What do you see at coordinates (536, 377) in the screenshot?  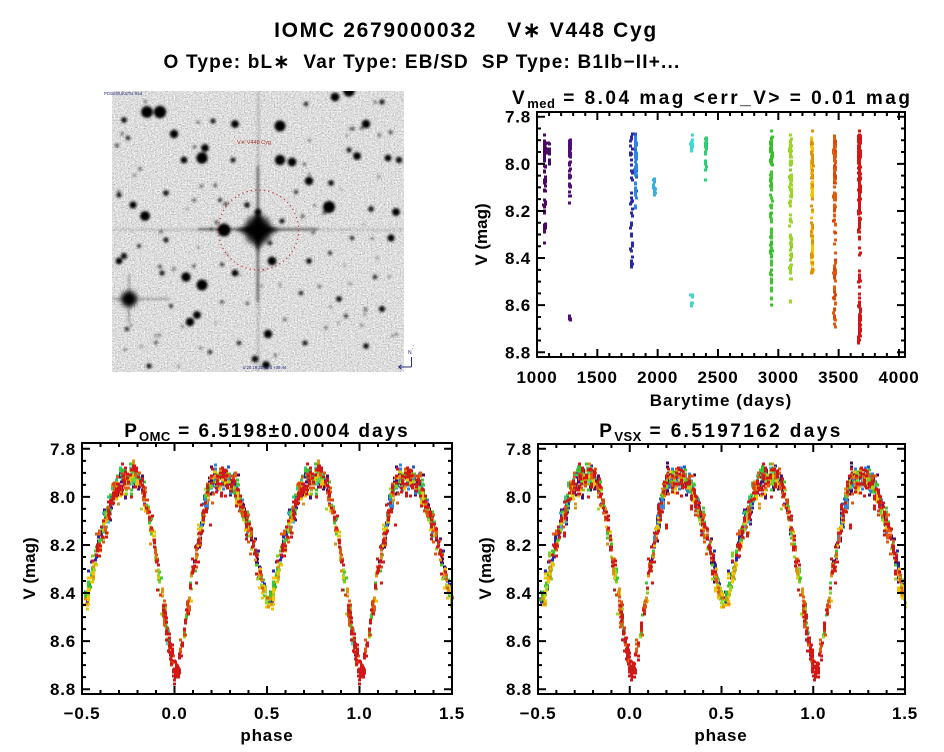 I see `svg-text: 1000` at bounding box center [536, 377].